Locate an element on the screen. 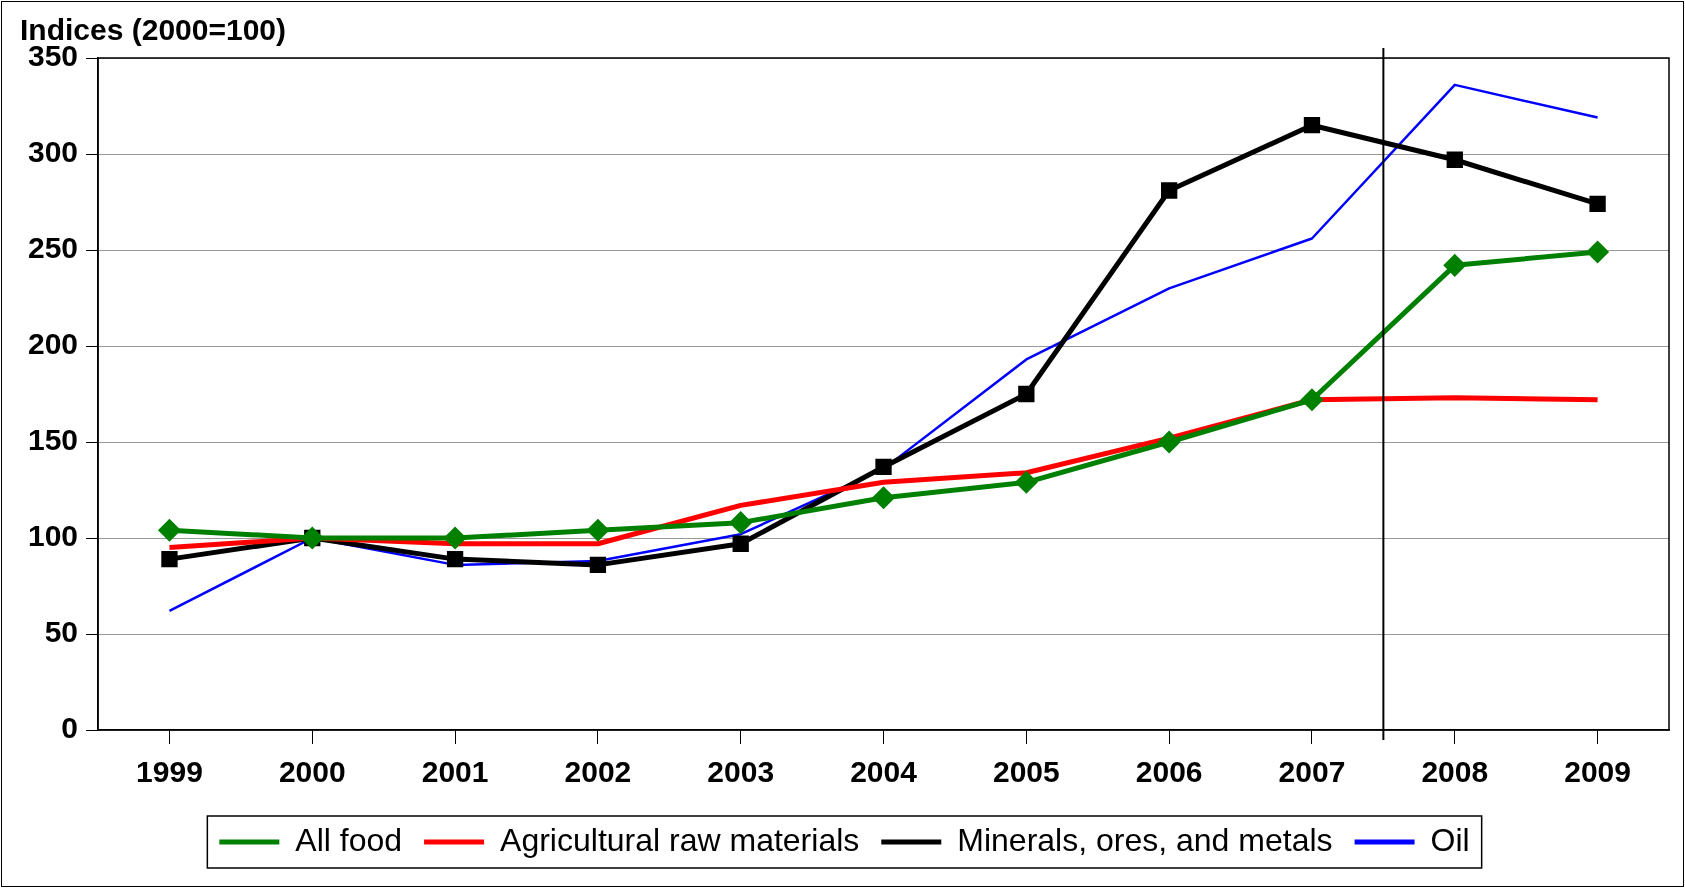  x-tick-label: 2007 is located at coordinates (1312, 772).